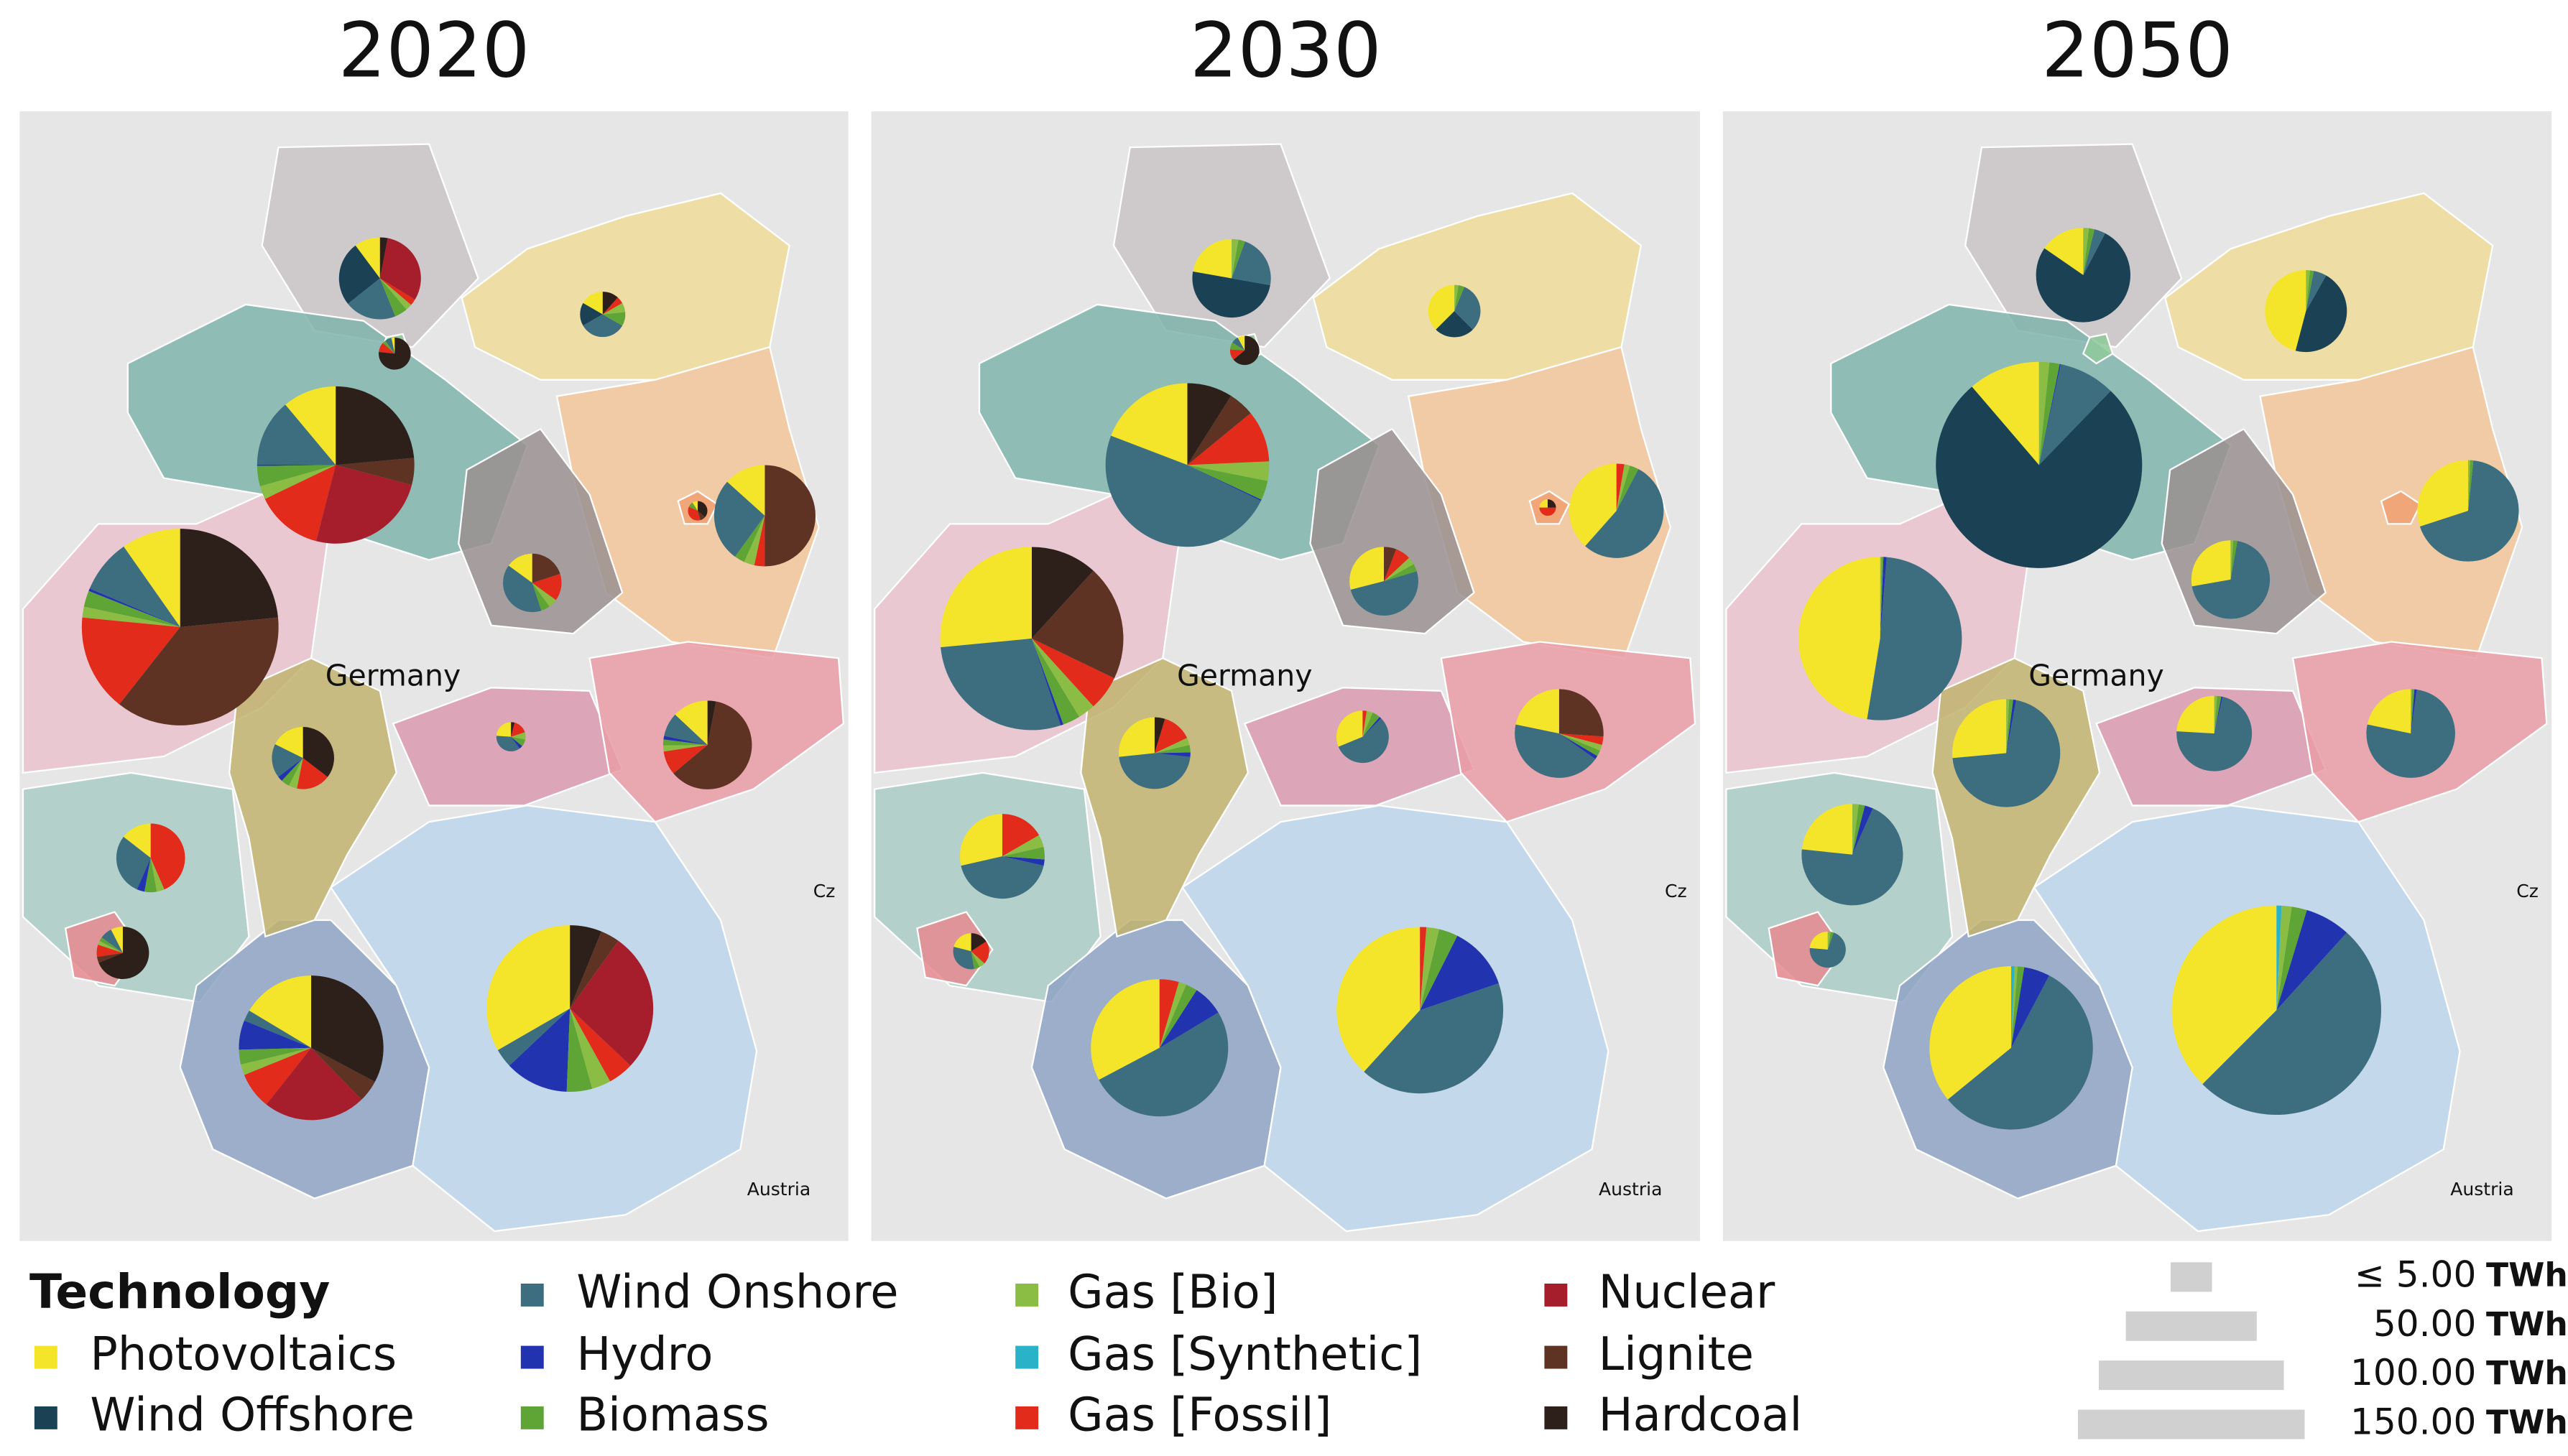 The height and width of the screenshot is (1456, 2568). What do you see at coordinates (2096, 676) in the screenshot?
I see `map-label: Germany` at bounding box center [2096, 676].